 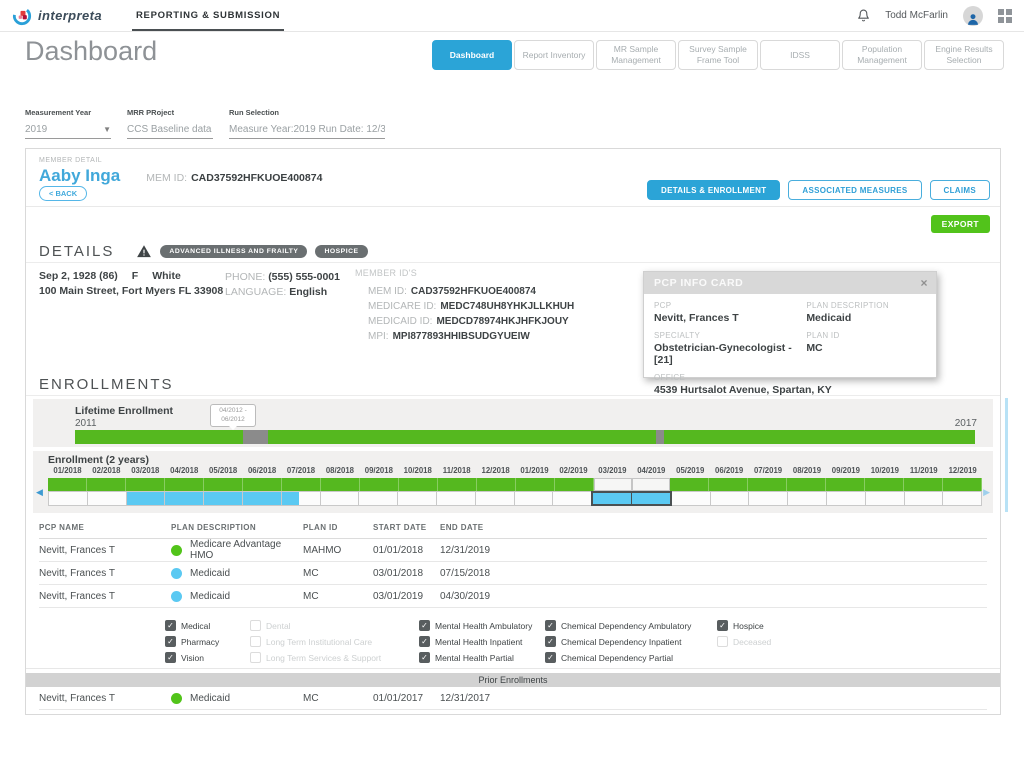 What do you see at coordinates (315, 657) in the screenshot?
I see `benefit-long-term-services-support: Long Term Services & Support` at bounding box center [315, 657].